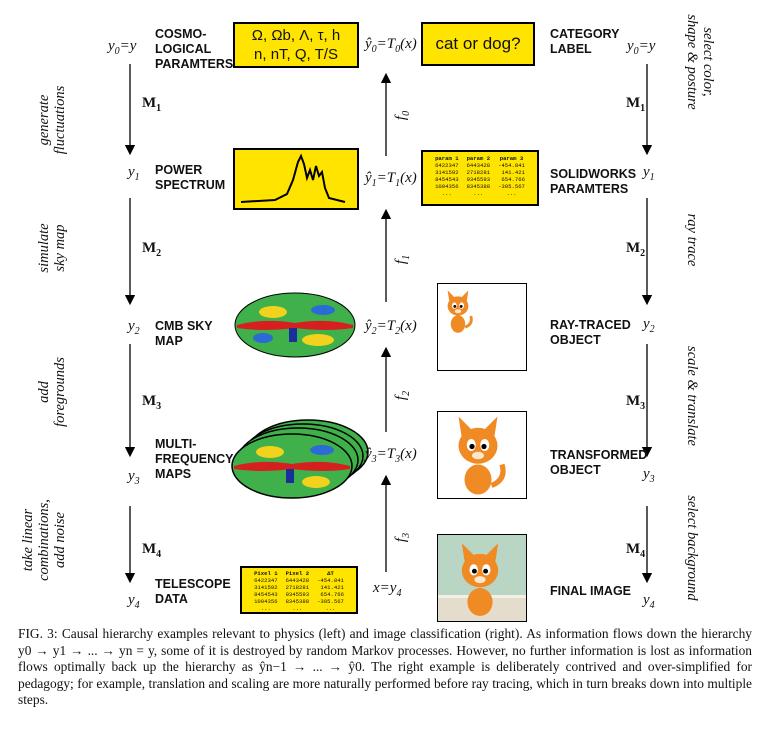 The height and width of the screenshot is (739, 768). I want to click on left-markov-4: M4, so click(152, 550).